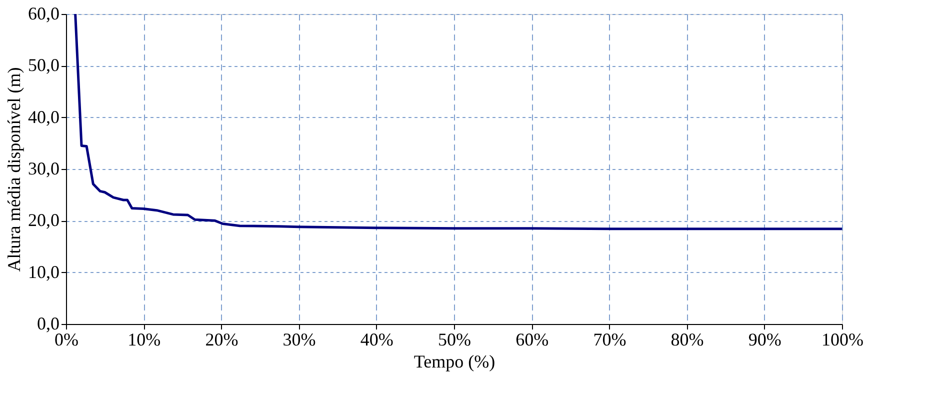  What do you see at coordinates (687, 340) in the screenshot?
I see `x-tick-label: 80%` at bounding box center [687, 340].